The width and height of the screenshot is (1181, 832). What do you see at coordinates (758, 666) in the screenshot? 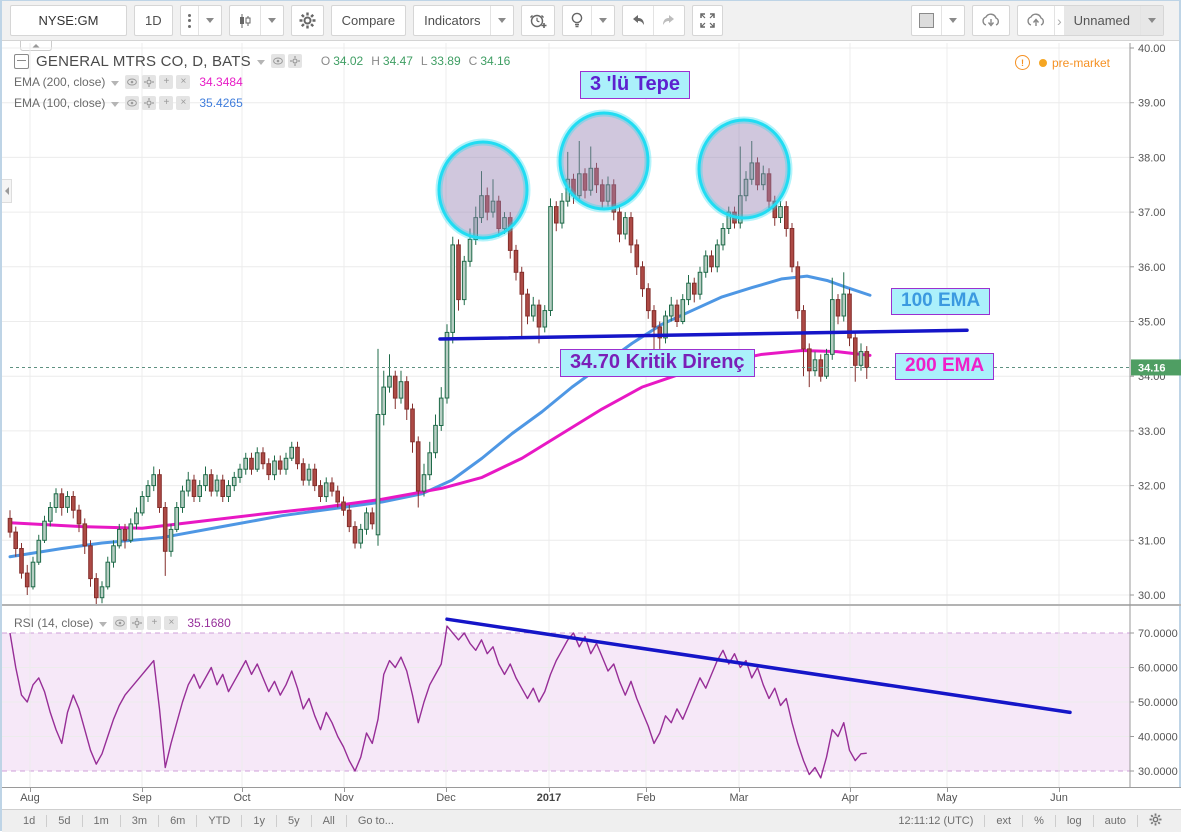
I see `rsi-trendline` at bounding box center [758, 666].